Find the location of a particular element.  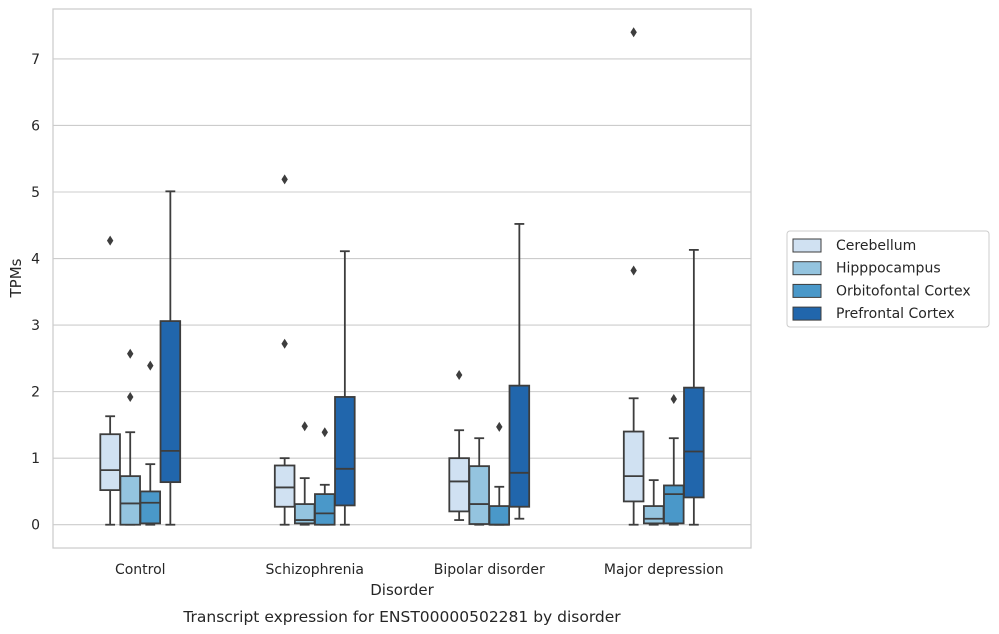

x-axis-label: Disorder is located at coordinates (402, 590).